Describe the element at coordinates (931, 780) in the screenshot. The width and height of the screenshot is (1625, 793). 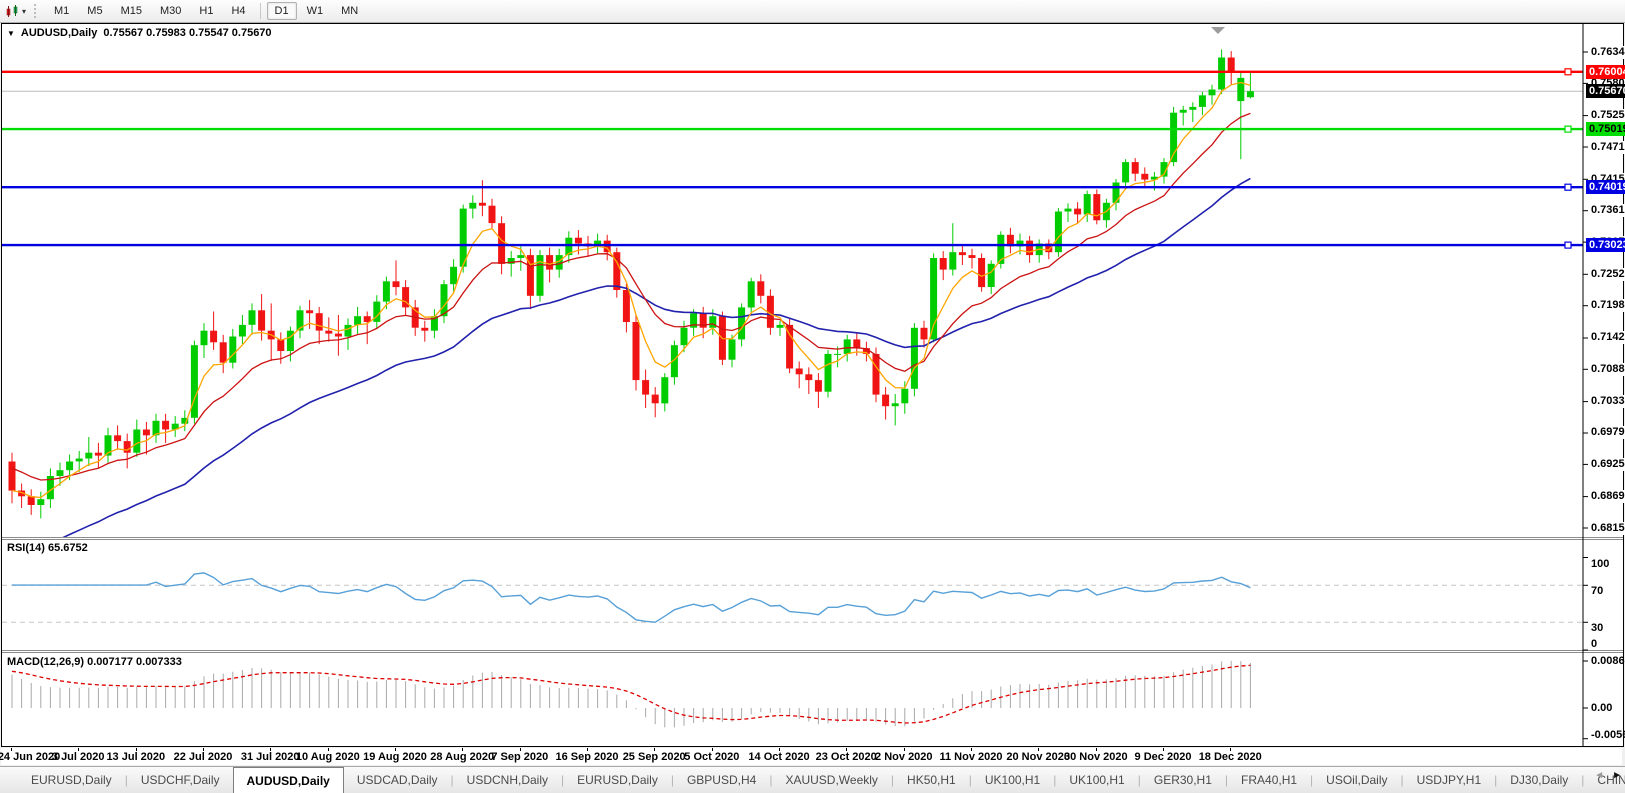
I see `chart-tab-hk50-h1: HK50,H1` at that location.